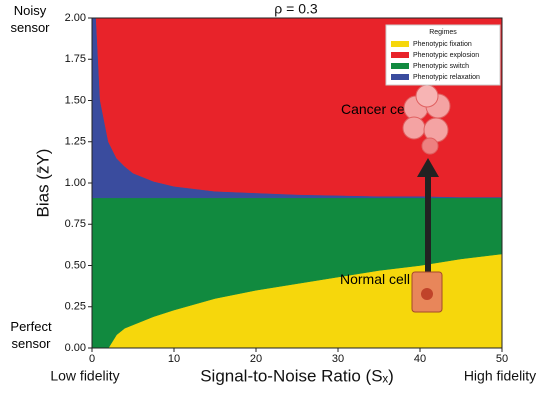 Image resolution: width=550 pixels, height=393 pixels. I want to click on y-tick-label: 0.75, so click(75, 224).